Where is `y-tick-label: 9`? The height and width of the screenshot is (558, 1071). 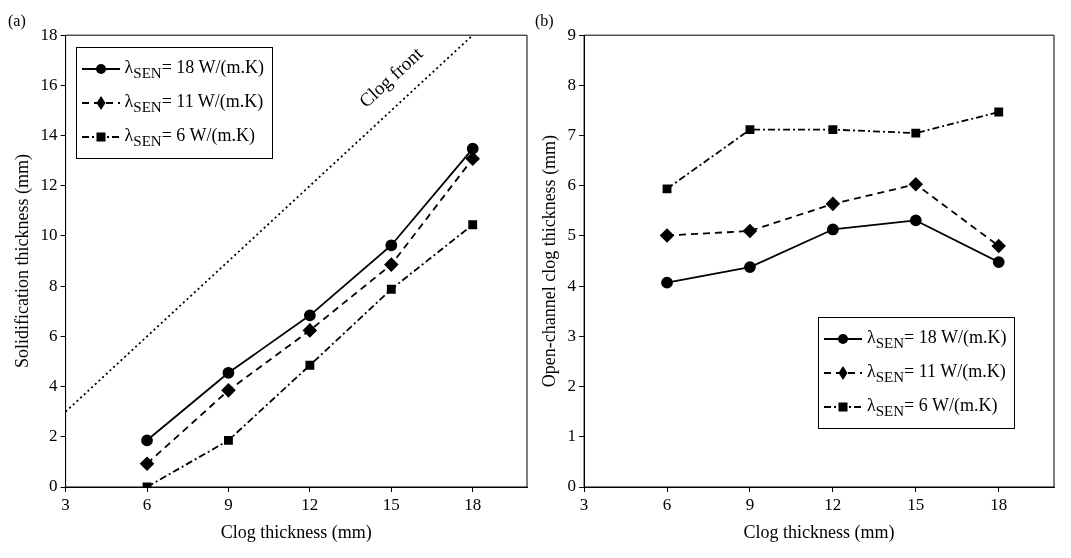 y-tick-label: 9 is located at coordinates (572, 34).